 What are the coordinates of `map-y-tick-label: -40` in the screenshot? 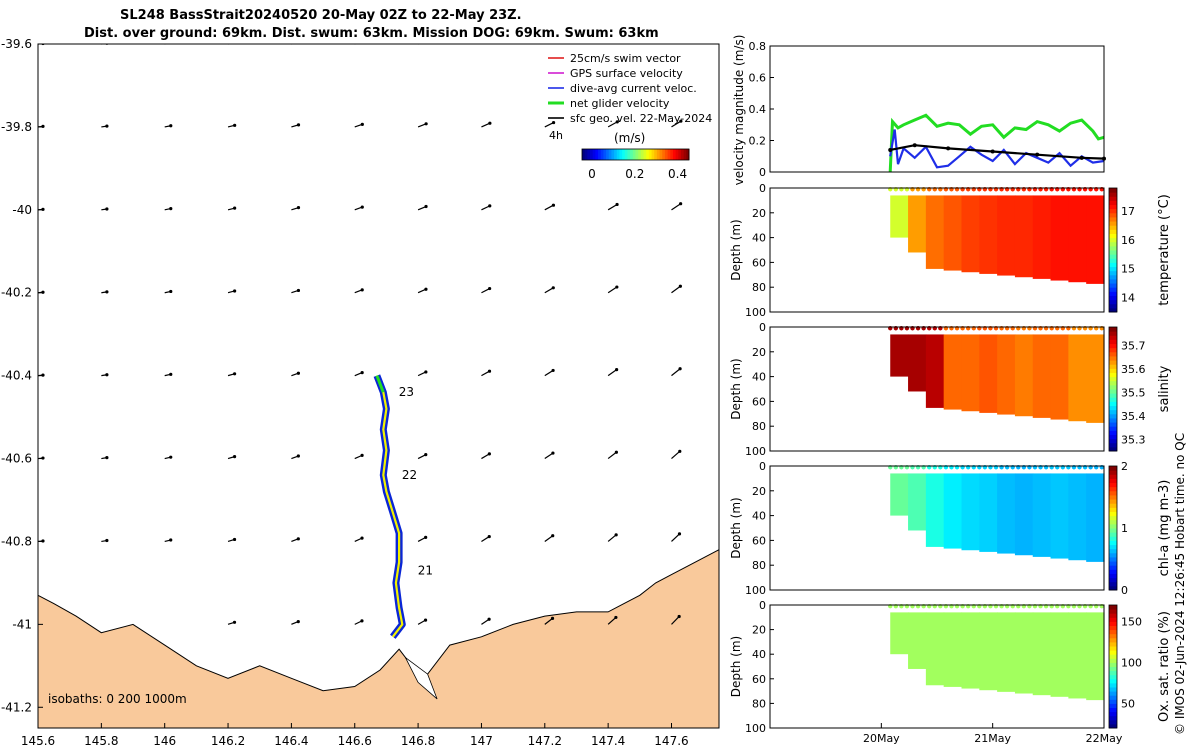 It's located at (22, 210).